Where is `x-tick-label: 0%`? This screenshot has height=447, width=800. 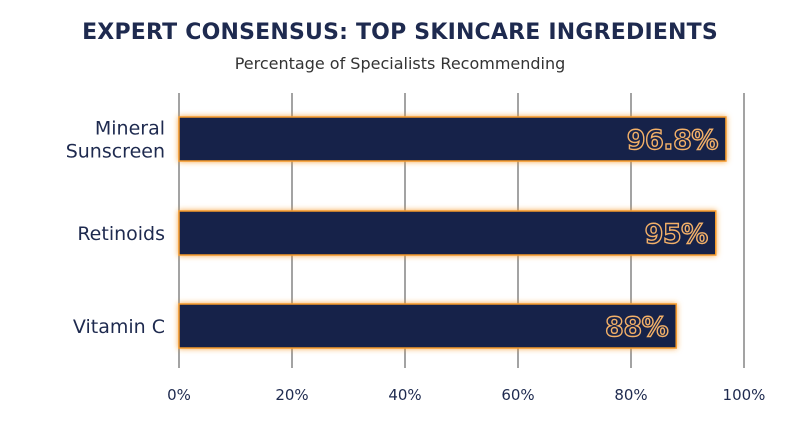
x-tick-label: 0% is located at coordinates (179, 395).